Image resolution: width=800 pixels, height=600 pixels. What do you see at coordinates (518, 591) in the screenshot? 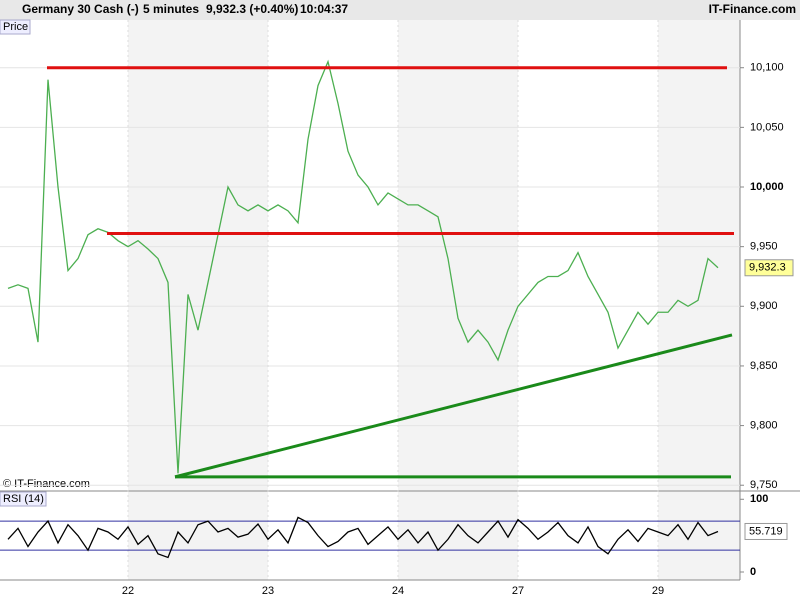
I see `x-tick-label: 27` at bounding box center [518, 591].